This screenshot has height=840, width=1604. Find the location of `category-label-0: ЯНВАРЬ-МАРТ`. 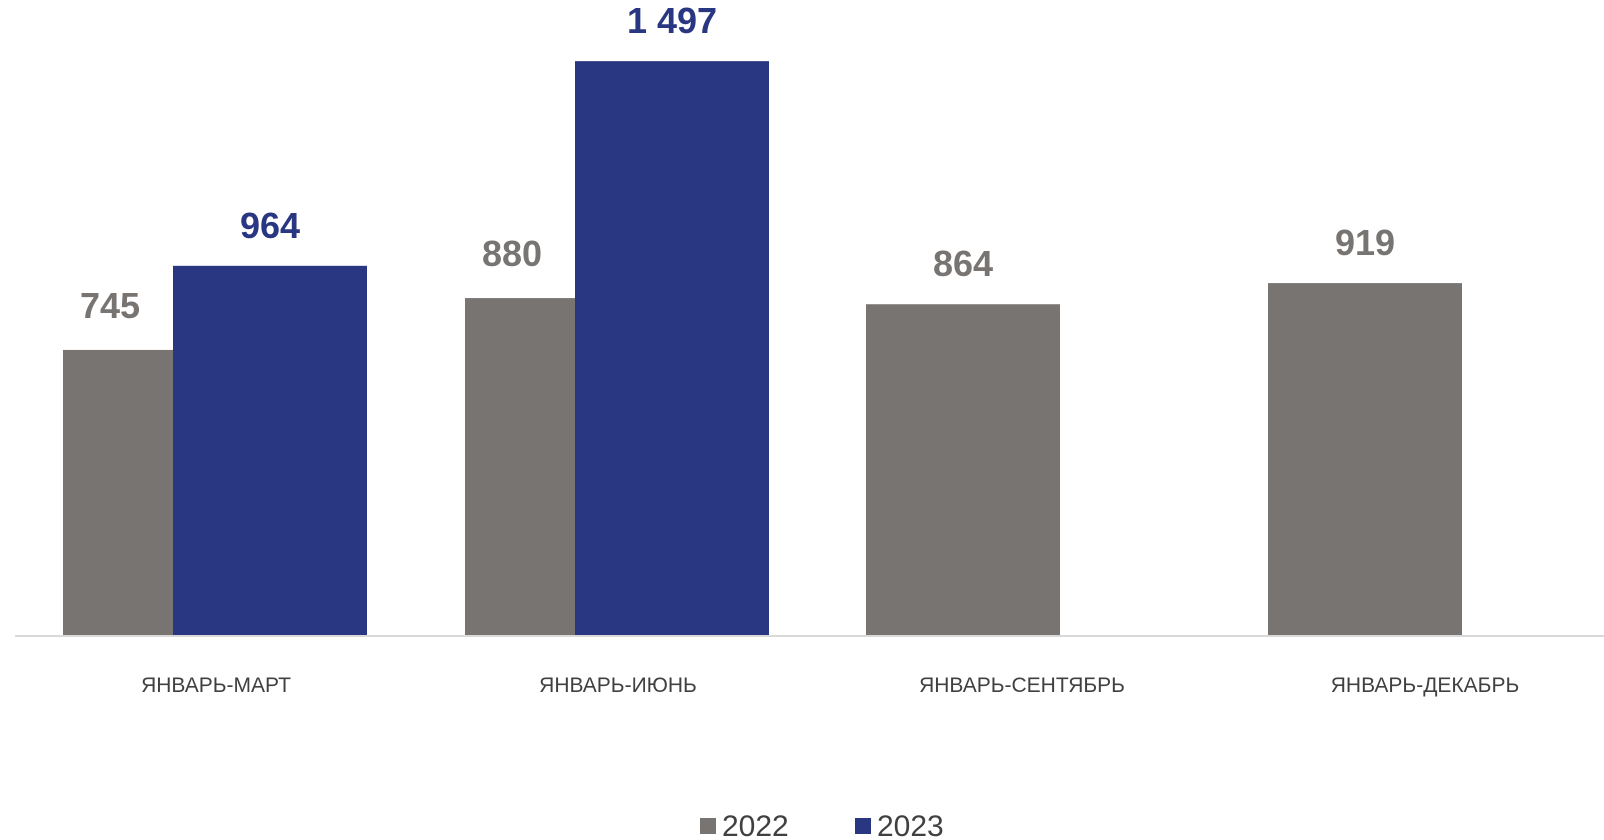

category-label-0: ЯНВАРЬ-МАРТ is located at coordinates (216, 685).